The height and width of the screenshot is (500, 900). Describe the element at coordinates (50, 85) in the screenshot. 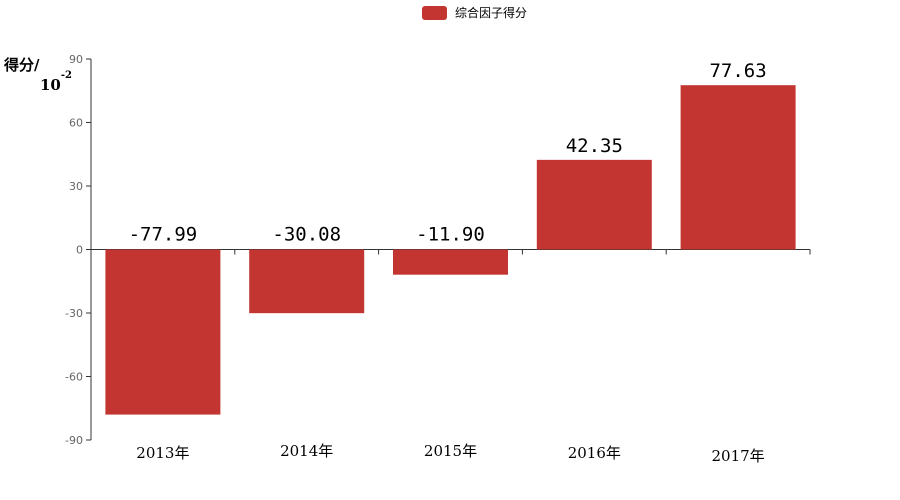

I see `y-axis-unit-base: 10` at that location.